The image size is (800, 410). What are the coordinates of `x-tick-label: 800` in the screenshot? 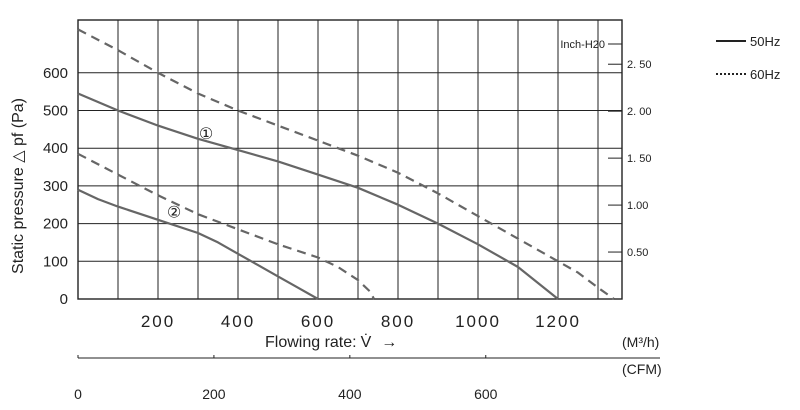 It's located at (398, 321).